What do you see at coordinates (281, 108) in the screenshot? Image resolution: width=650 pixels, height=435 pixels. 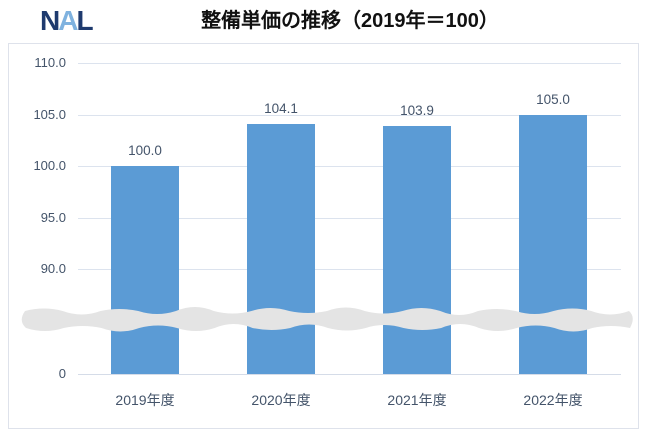 I see `bar-value-label: 104.1` at bounding box center [281, 108].